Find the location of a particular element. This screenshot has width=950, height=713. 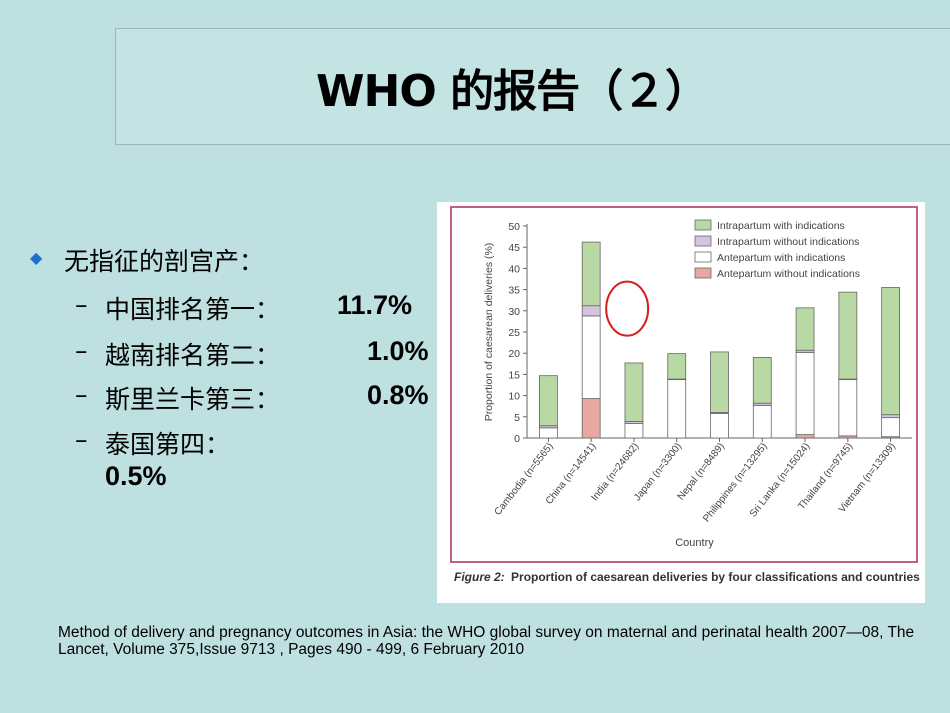

y-tick-label: 0 is located at coordinates (517, 439).